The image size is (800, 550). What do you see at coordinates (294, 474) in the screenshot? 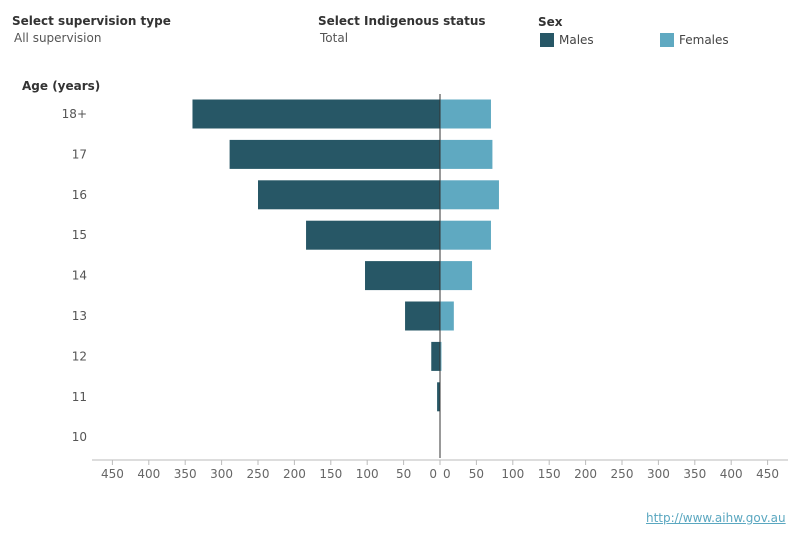
I see `x-tick-label-left: 200` at bounding box center [294, 474].